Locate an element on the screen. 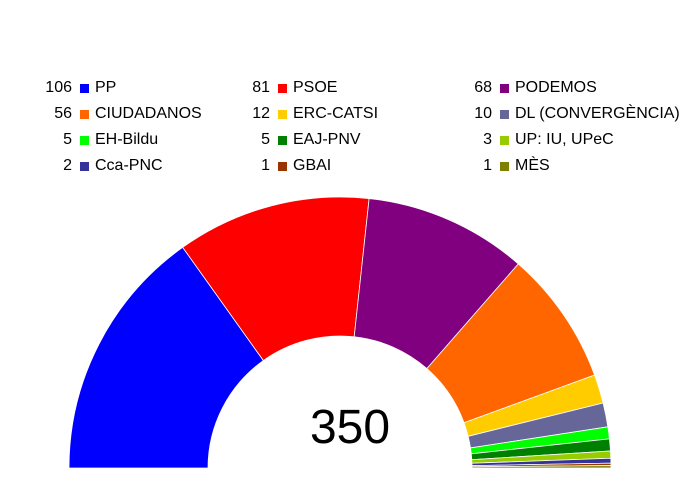  legend-item: 106 PP is located at coordinates (78, 88).